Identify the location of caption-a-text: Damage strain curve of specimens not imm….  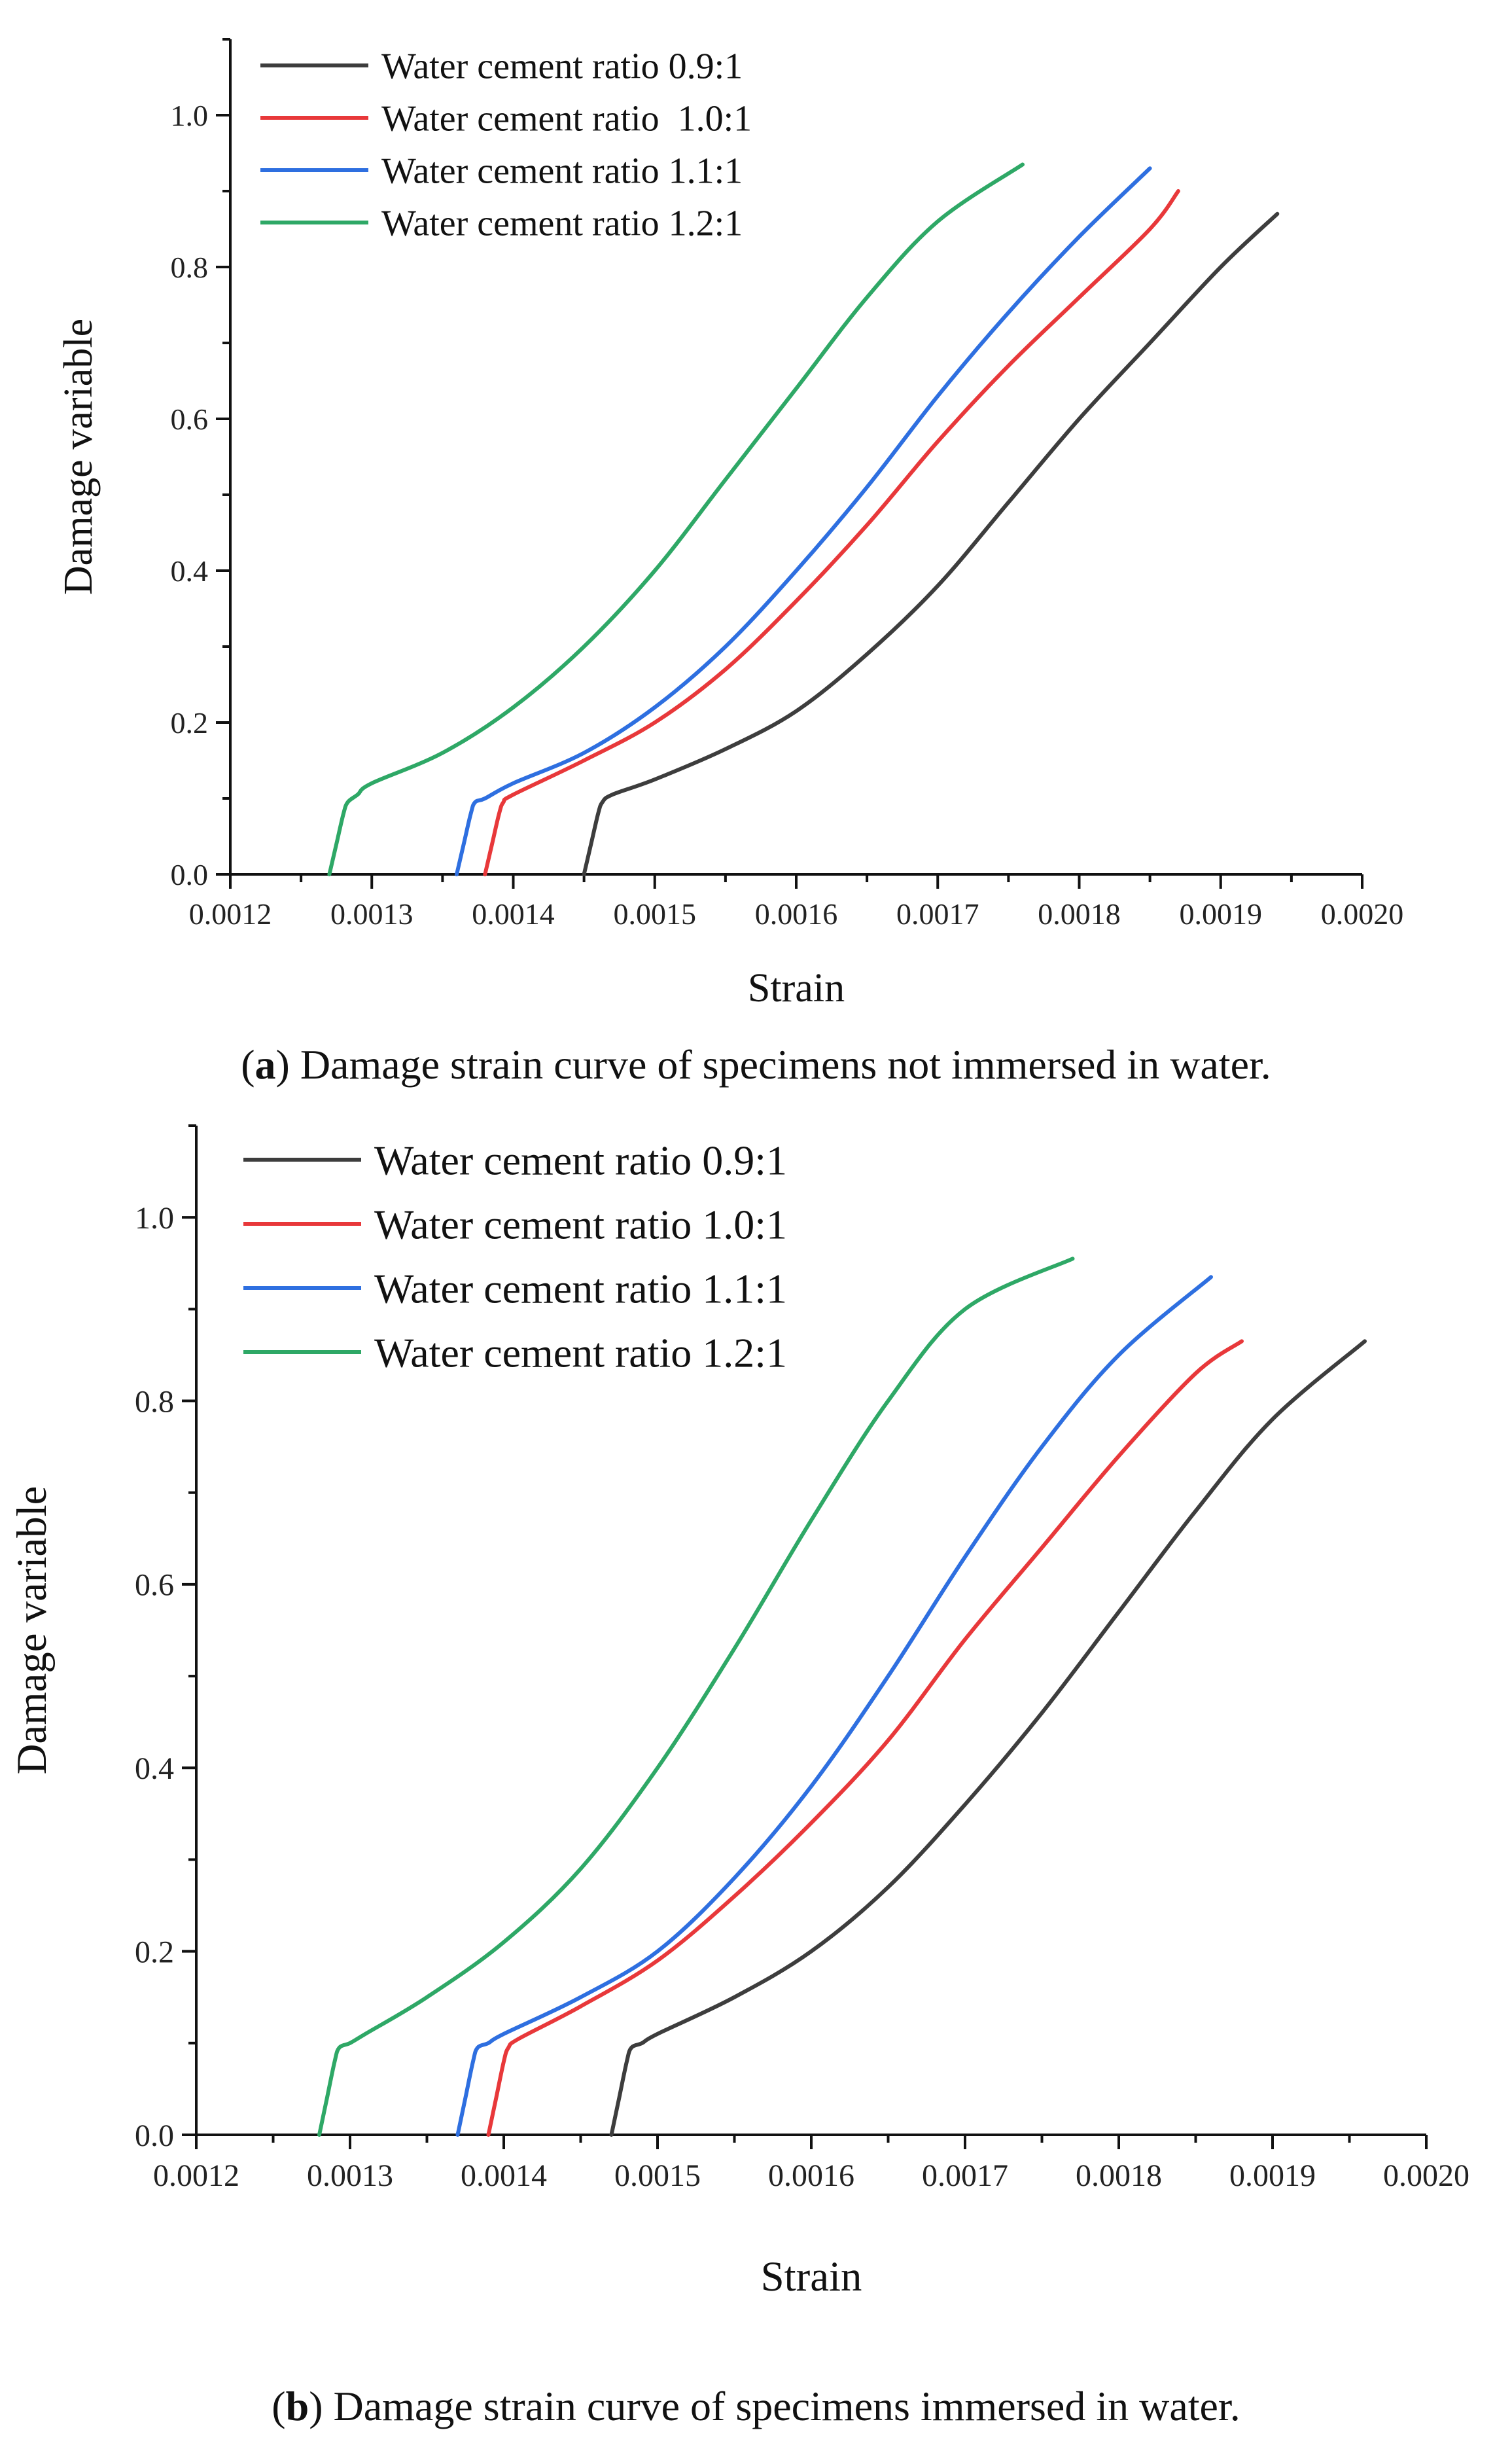
(785, 1064).